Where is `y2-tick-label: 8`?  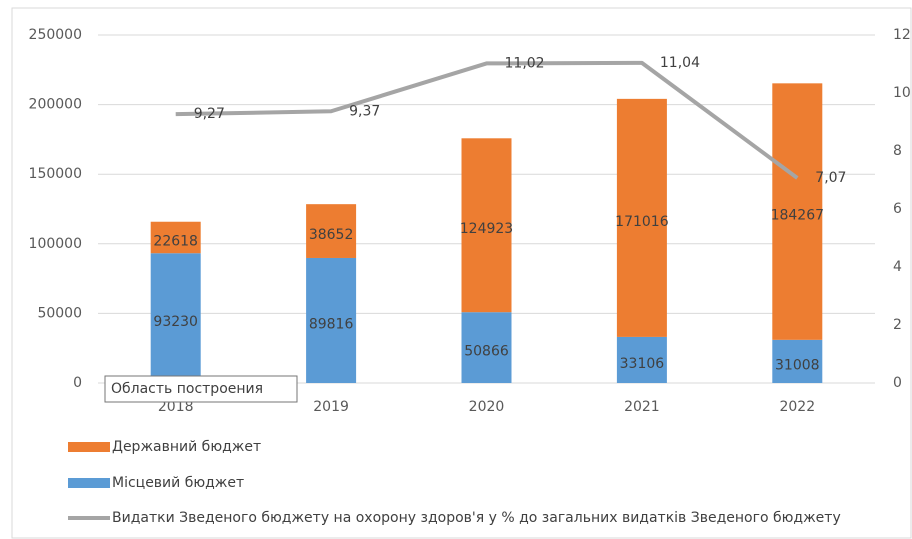 y2-tick-label: 8 is located at coordinates (897, 151).